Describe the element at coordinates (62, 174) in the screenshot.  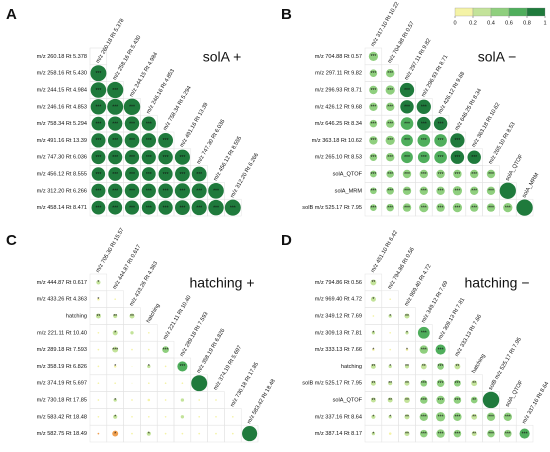
I see `row-label: m/z 456.12 Rt 8.555` at that location.